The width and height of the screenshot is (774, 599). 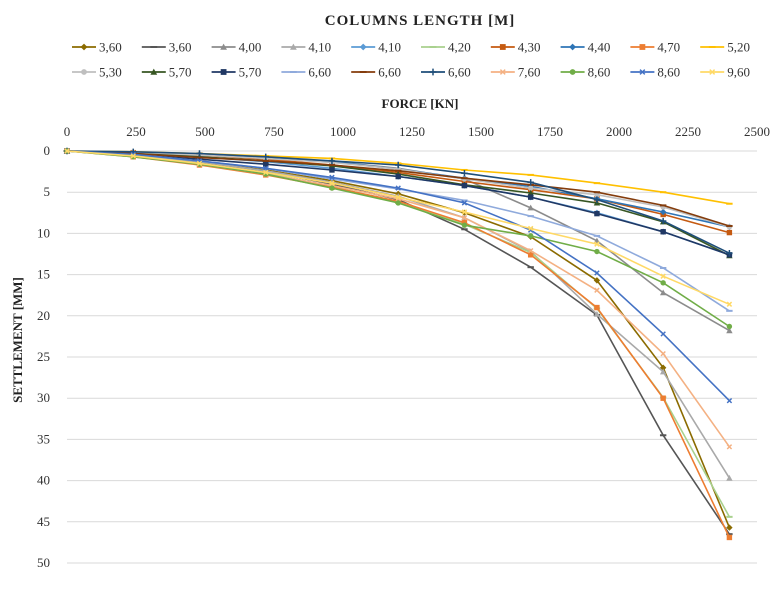 I want to click on legend-item: 5,20, so click(x=725, y=47).